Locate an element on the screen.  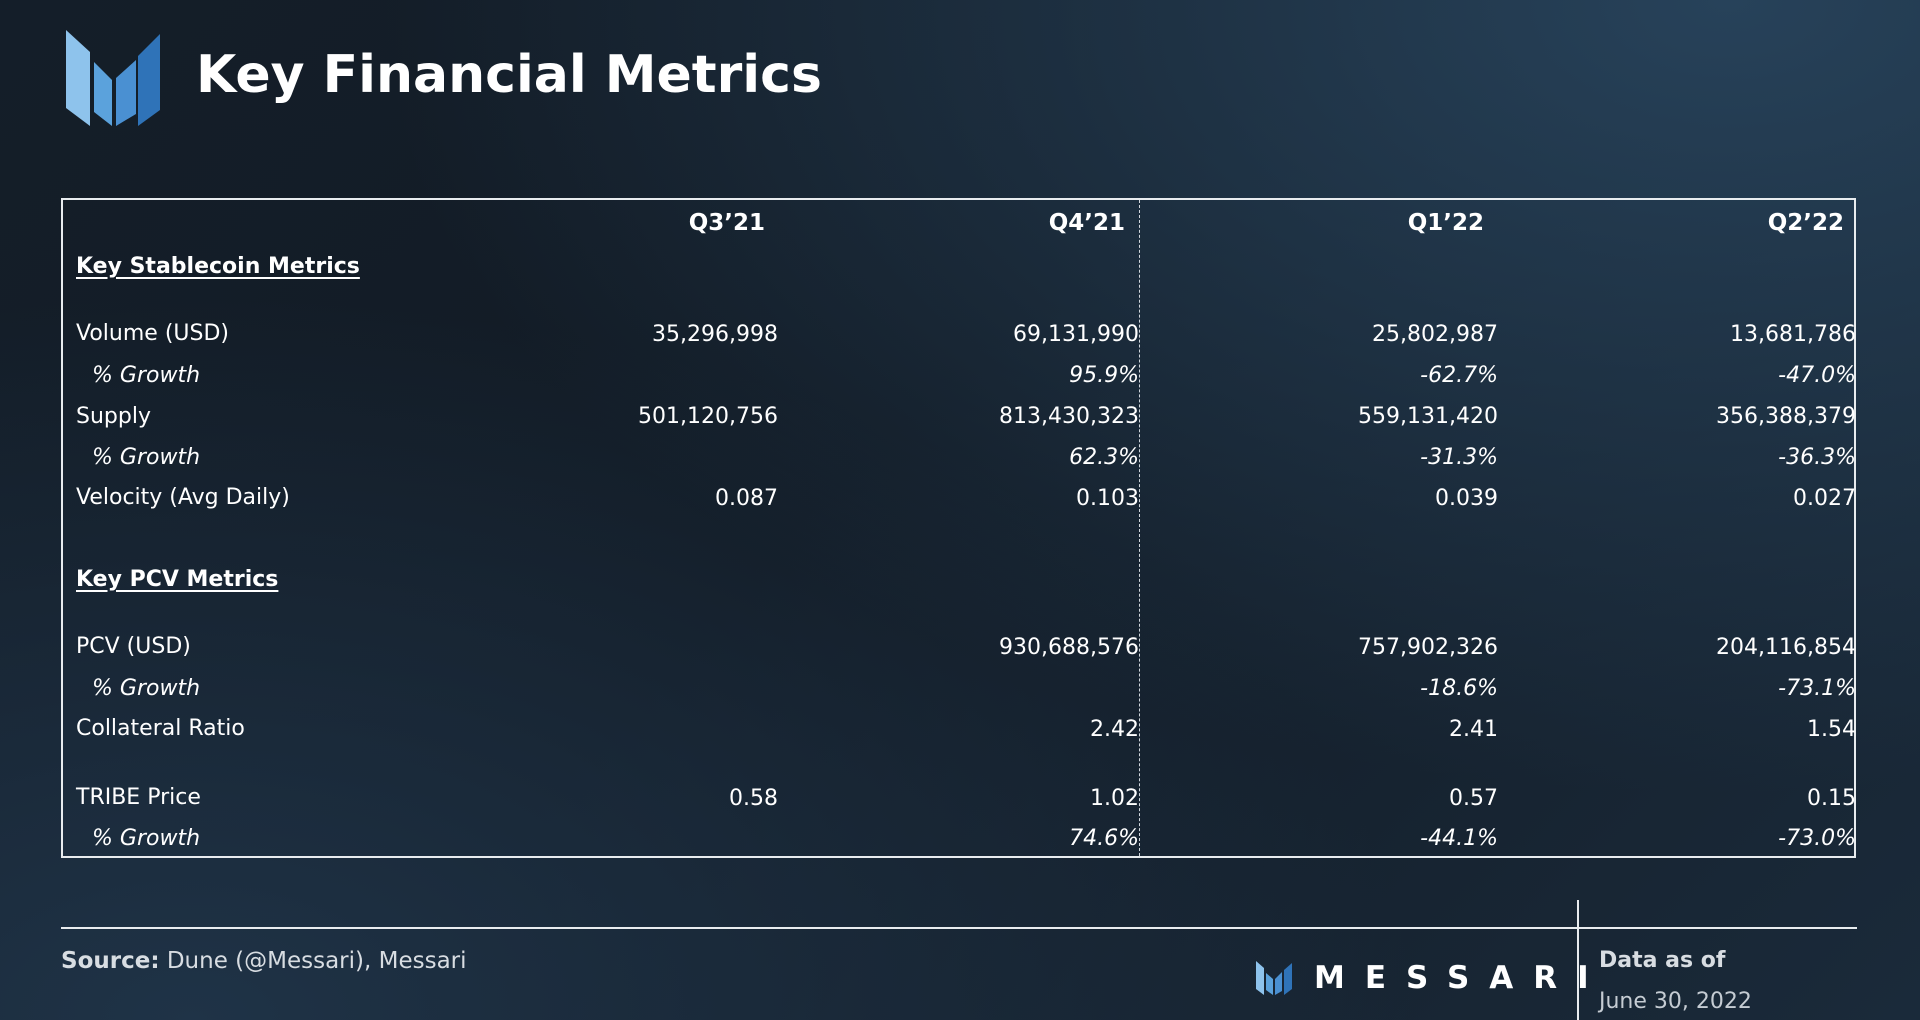
brand-logo: MESSARI is located at coordinates (1432, 978).